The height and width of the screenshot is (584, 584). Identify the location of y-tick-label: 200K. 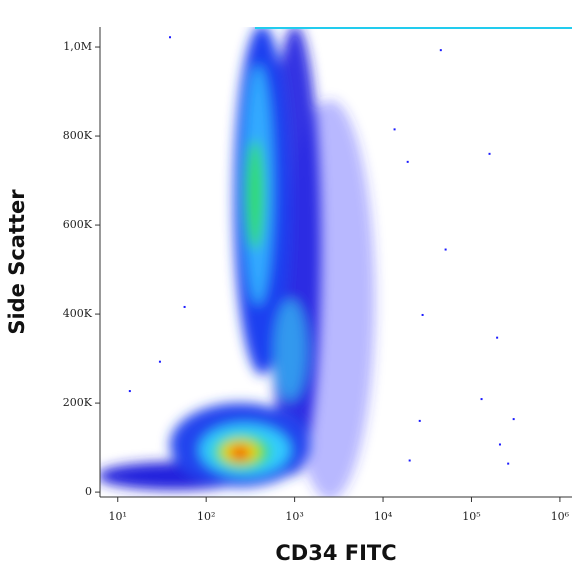
(78, 402).